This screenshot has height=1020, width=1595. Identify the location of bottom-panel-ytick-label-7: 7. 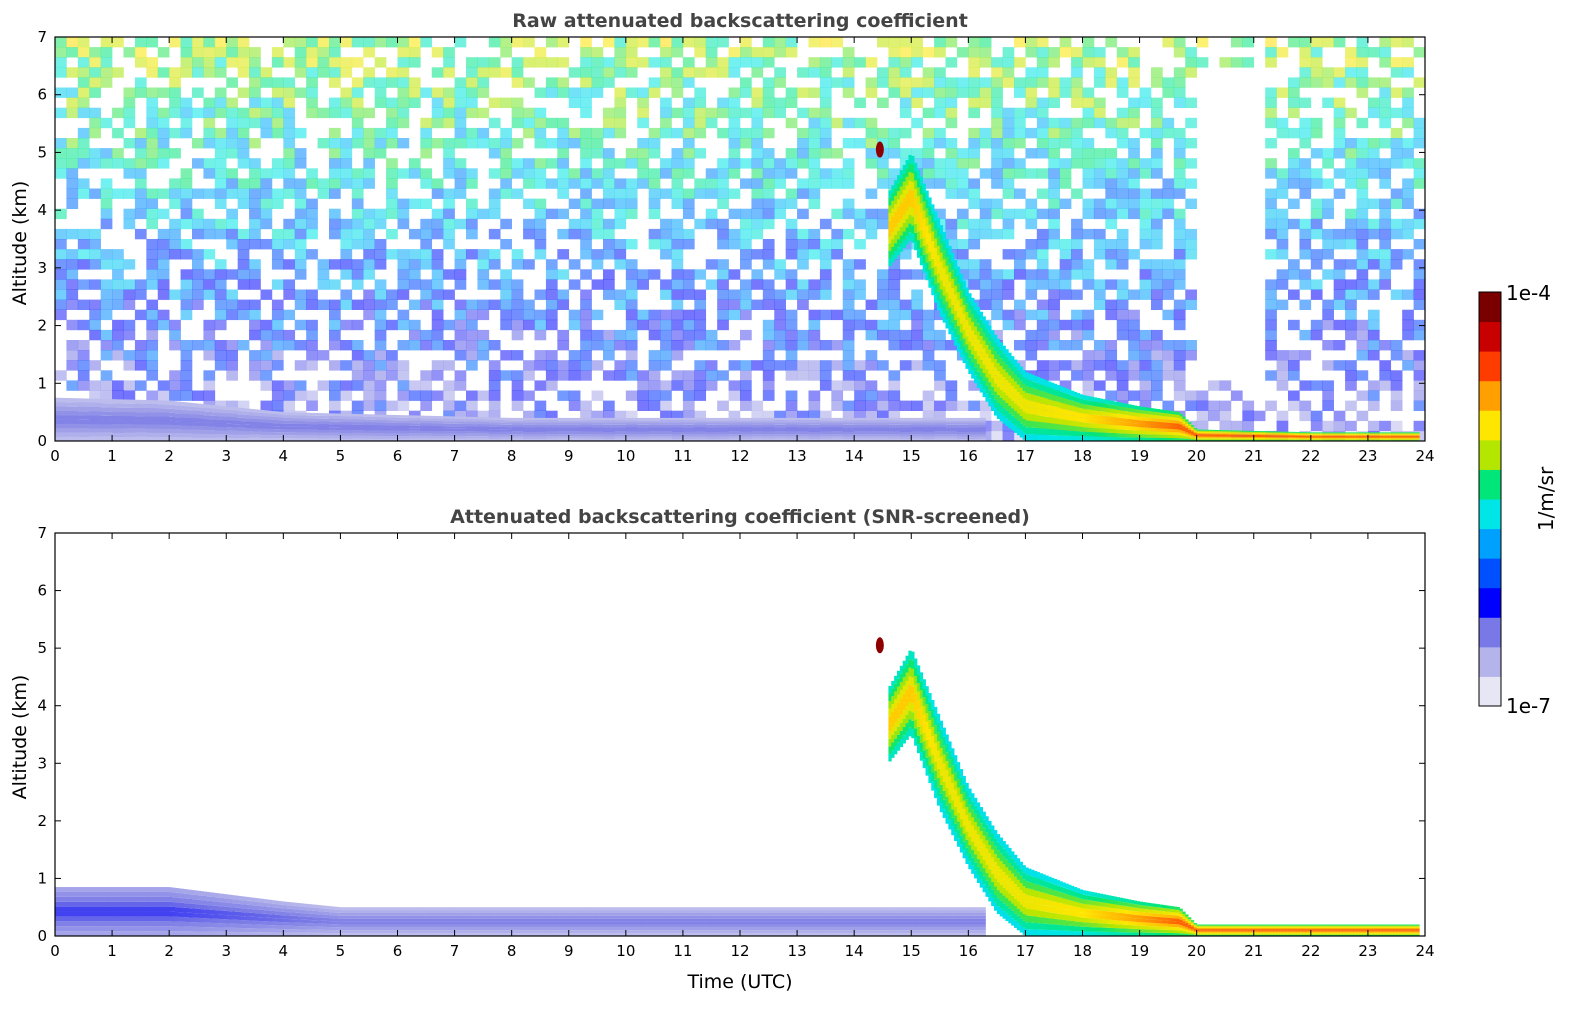
(42, 533).